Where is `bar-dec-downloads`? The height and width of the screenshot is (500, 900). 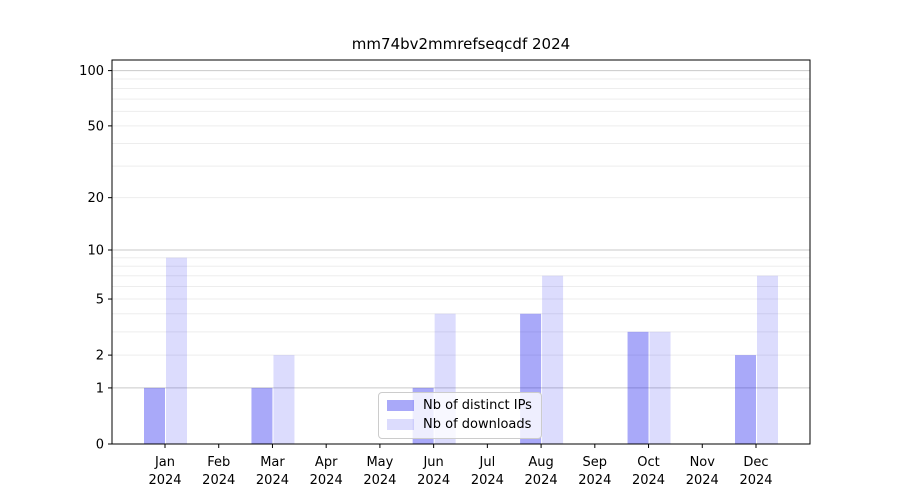 bar-dec-downloads is located at coordinates (767, 359).